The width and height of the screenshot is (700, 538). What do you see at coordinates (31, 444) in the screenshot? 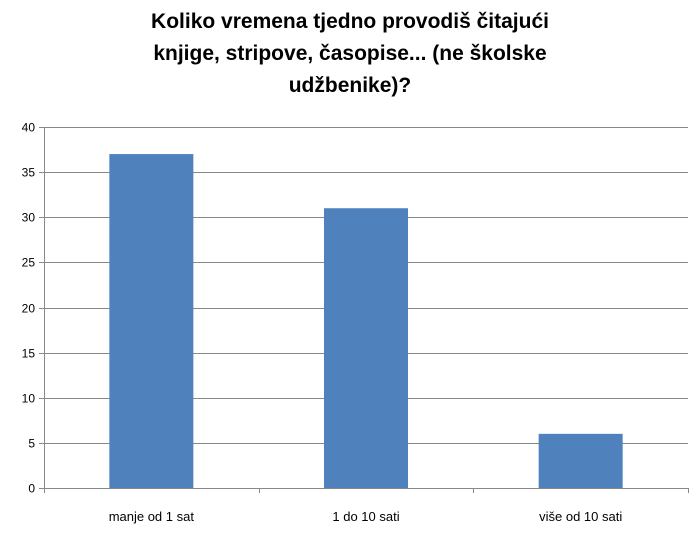
I see `y-tick-label: 5` at bounding box center [31, 444].